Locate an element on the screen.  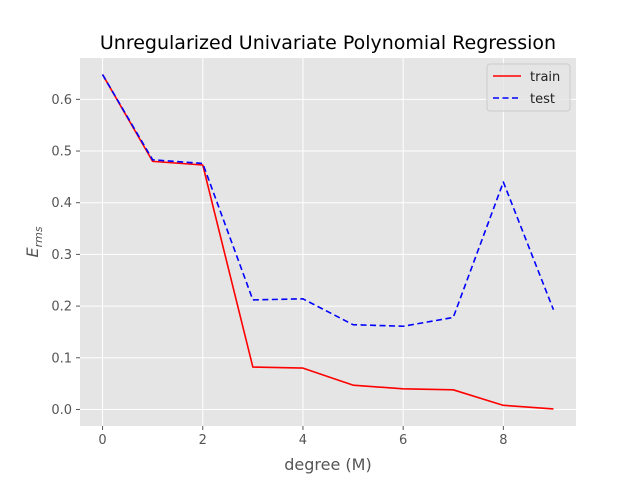
y-ticks: 0.0 0.1 0.2 0.3 0.4 0.5 0.6 is located at coordinates (65, 255).